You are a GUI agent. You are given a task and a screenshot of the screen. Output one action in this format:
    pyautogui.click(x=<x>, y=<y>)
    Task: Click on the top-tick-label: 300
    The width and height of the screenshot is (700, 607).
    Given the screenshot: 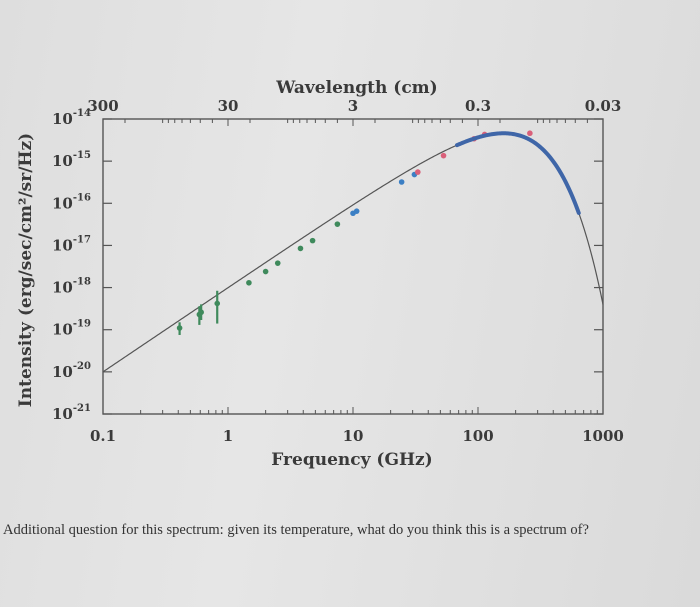 What is the action you would take?
    pyautogui.click(x=102, y=106)
    